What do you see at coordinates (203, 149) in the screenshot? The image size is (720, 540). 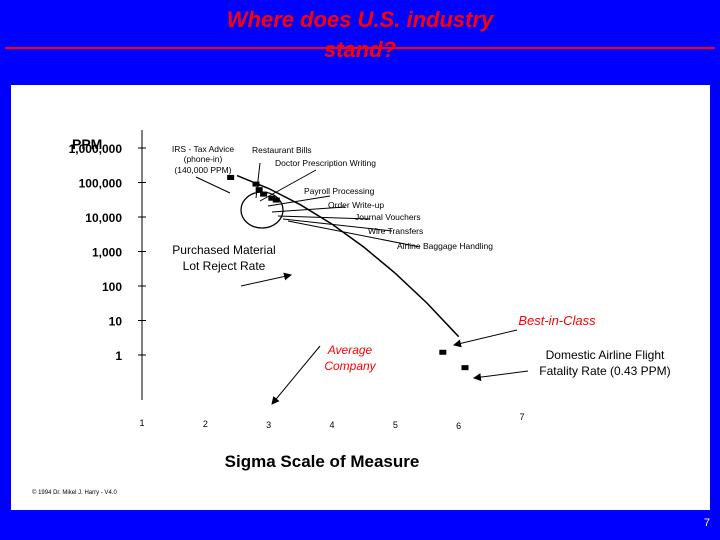 I see `annotation-label: IRS - Tax Advice` at bounding box center [203, 149].